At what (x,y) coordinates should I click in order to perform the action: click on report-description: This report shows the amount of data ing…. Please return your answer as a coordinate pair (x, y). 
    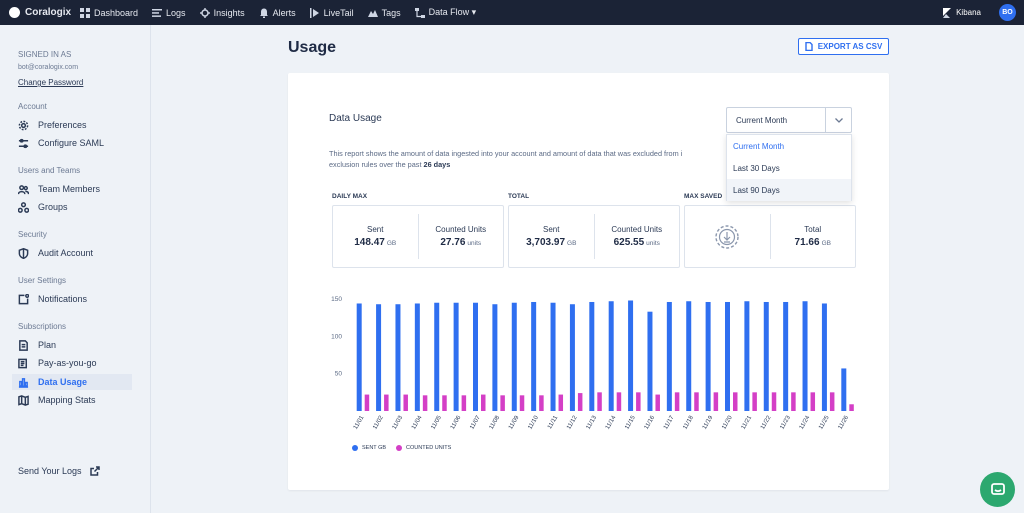
    Looking at the image, I should click on (529, 159).